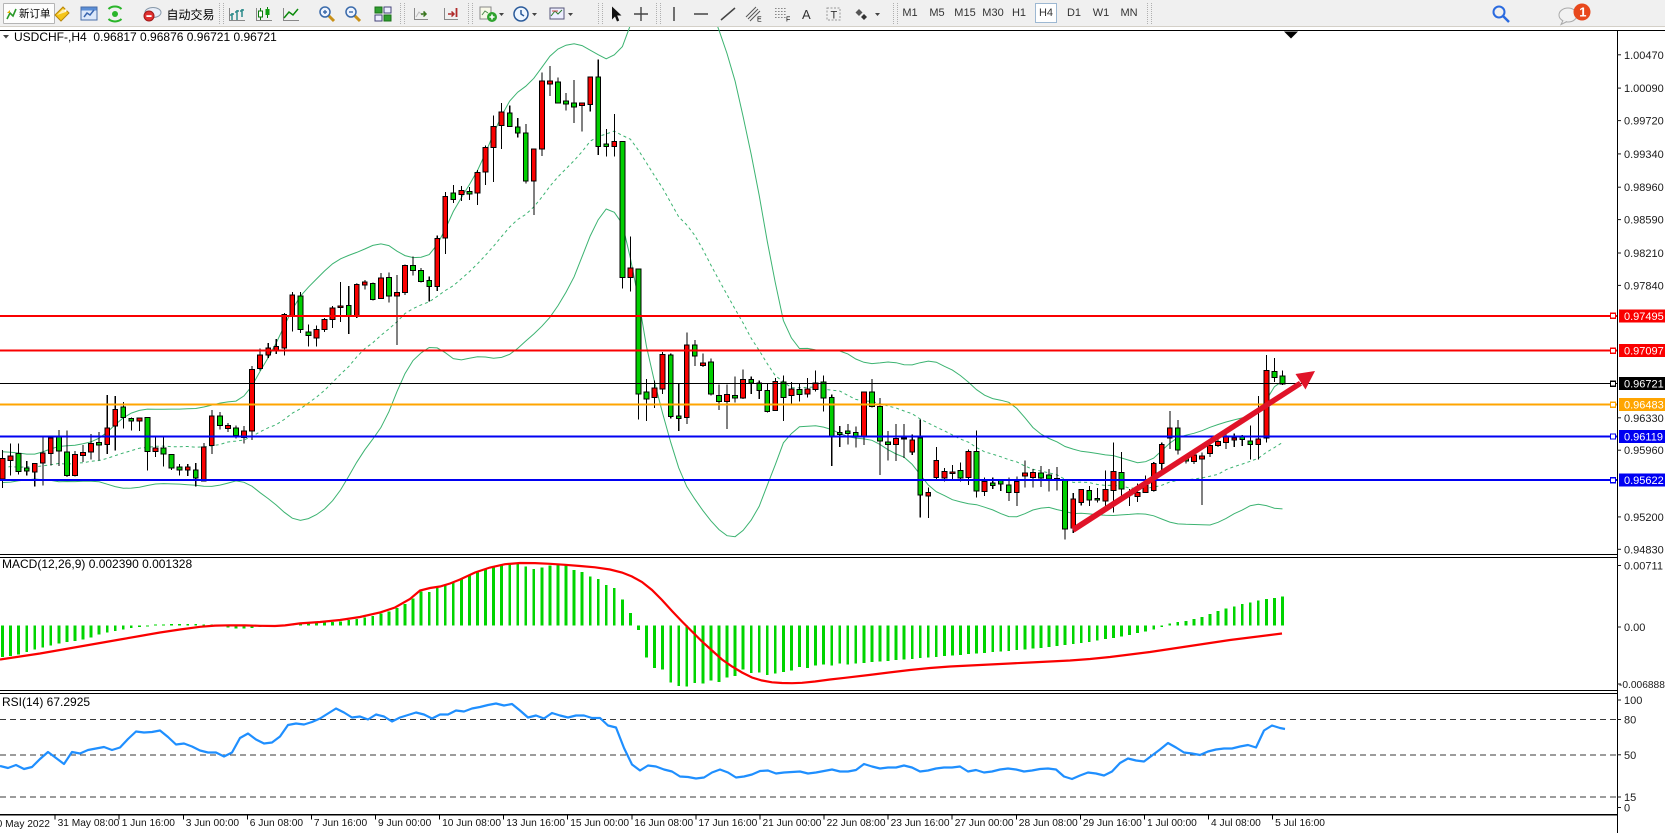  Describe the element at coordinates (1644, 406) in the screenshot. I see `svg-text: 0.96483` at that location.